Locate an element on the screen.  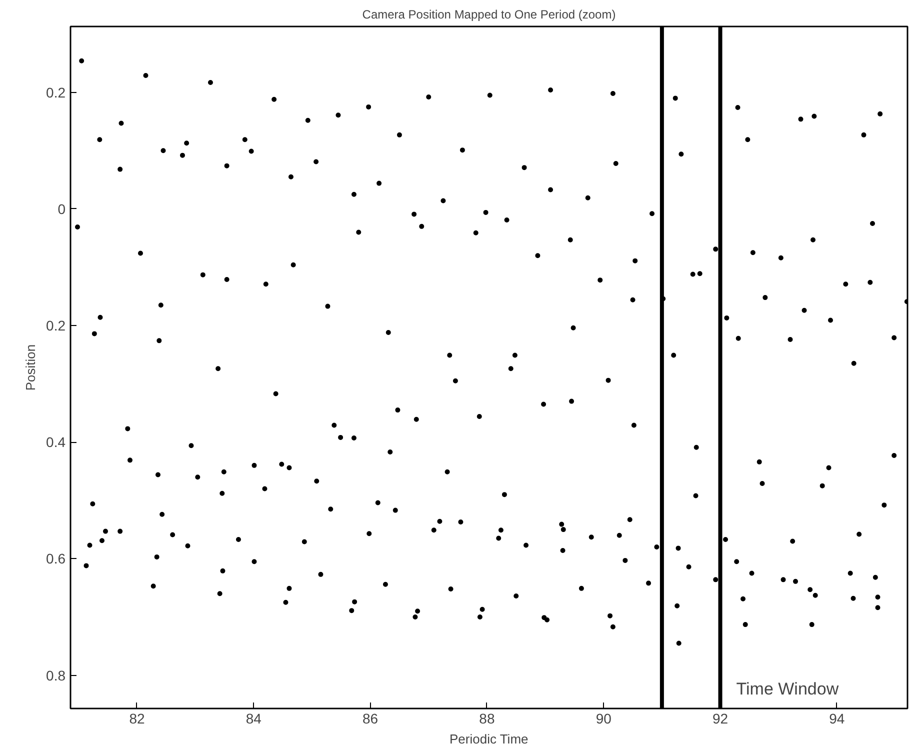
y-axis-title: Position is located at coordinates (30, 367).